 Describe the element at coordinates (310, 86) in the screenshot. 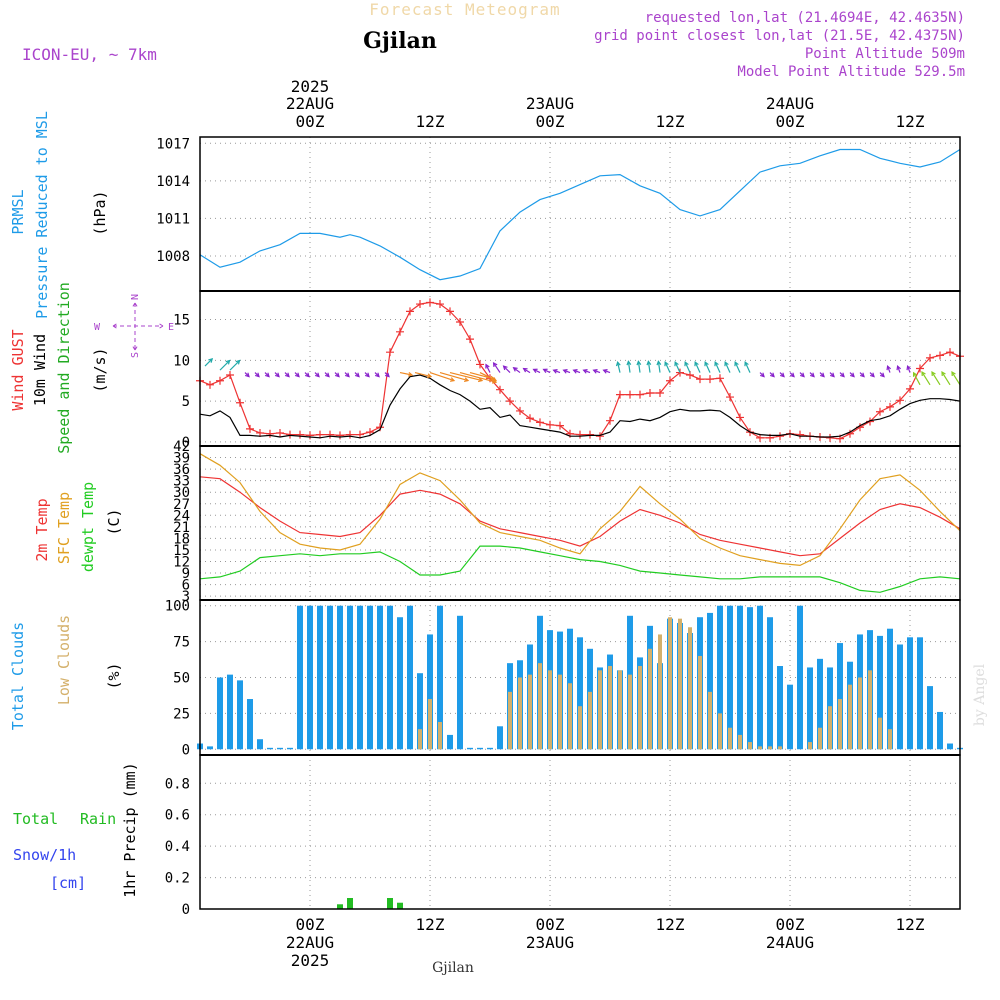

I see `top-axis-year: 2025` at that location.